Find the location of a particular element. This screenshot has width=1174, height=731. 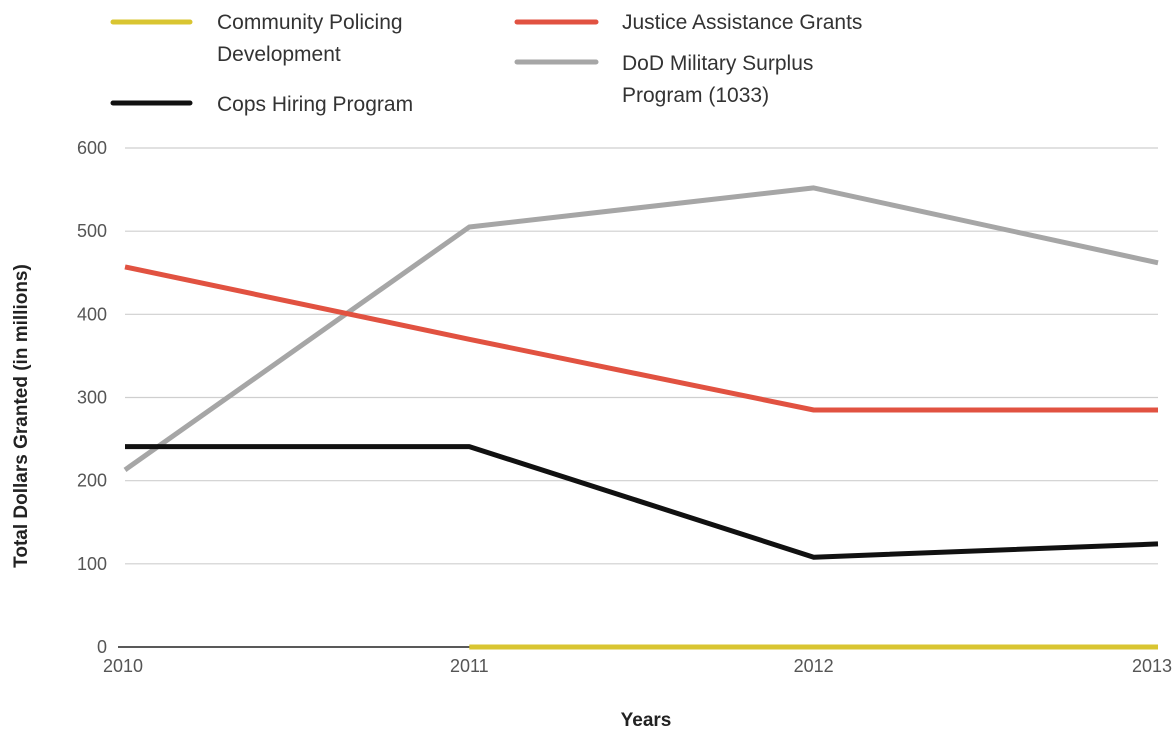

series-line-cops-hiring-program is located at coordinates (642, 502).